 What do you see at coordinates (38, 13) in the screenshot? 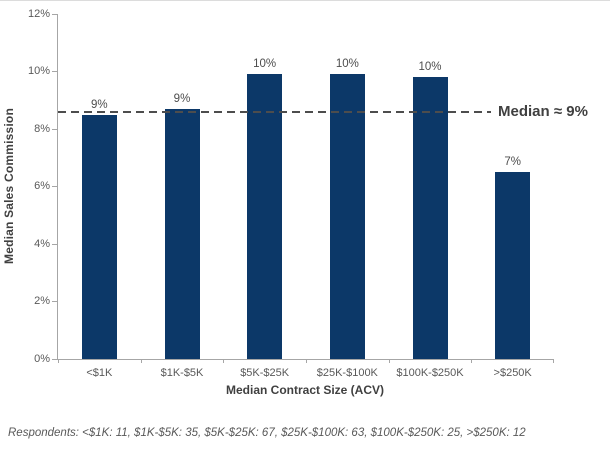
I see `y-tick-label: 12%` at bounding box center [38, 13].